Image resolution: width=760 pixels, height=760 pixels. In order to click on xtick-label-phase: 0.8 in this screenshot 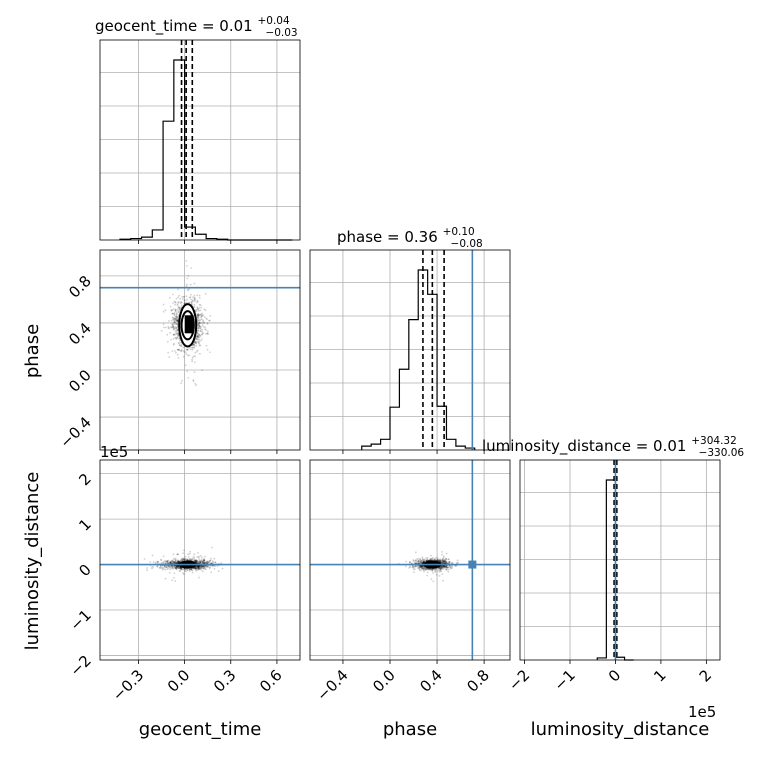, I will do `click(478, 681)`.